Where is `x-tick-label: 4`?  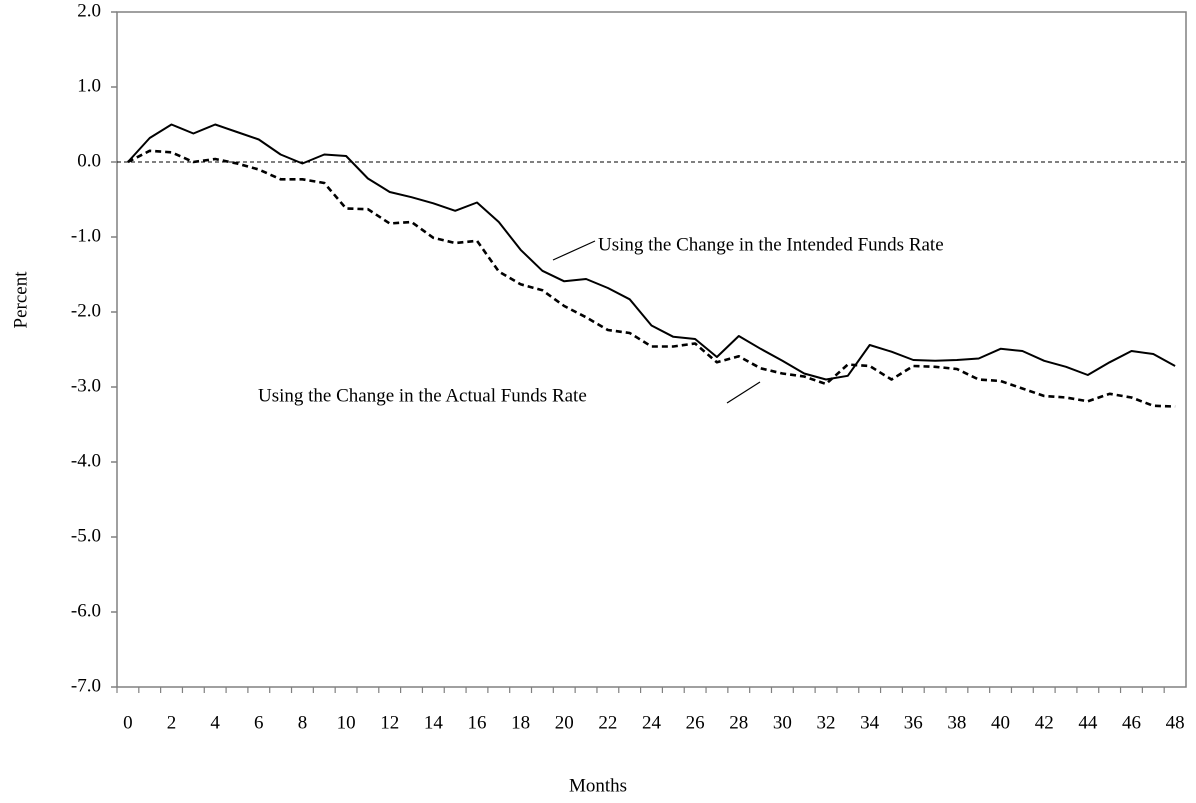
x-tick-label: 4 is located at coordinates (215, 722).